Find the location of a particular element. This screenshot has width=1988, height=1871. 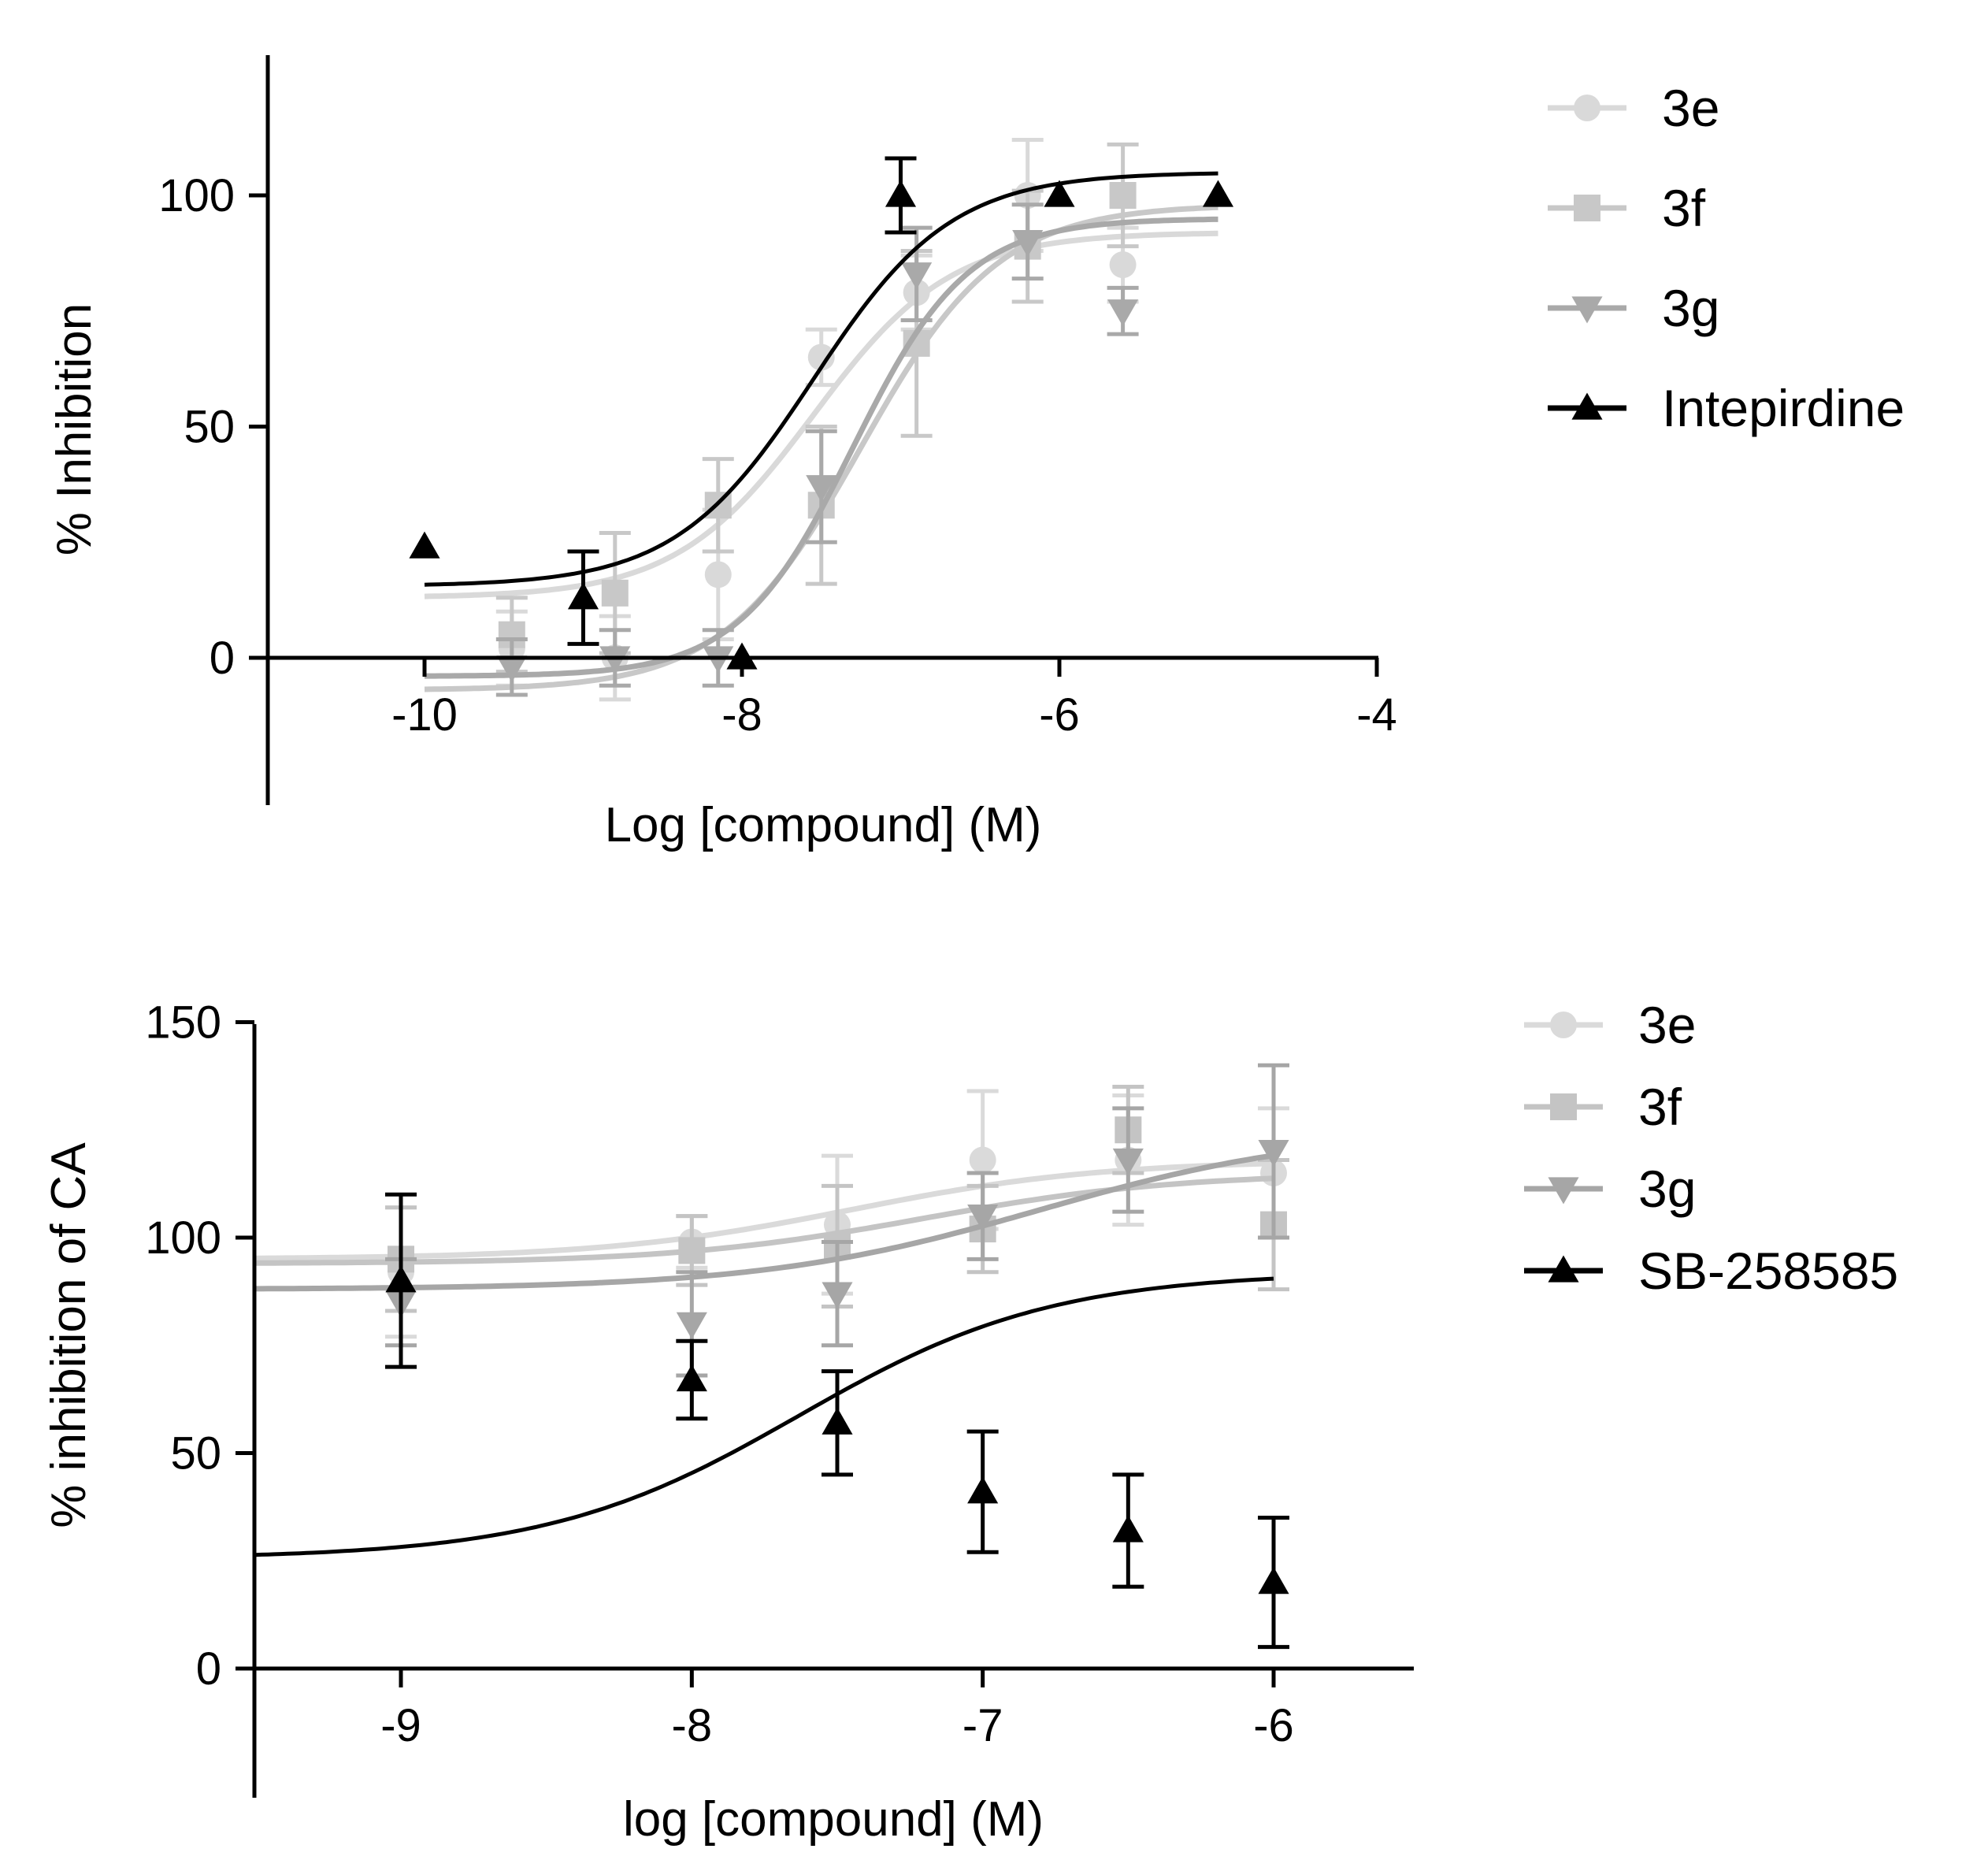

top-x-tick-label: -6 is located at coordinates (1060, 715).